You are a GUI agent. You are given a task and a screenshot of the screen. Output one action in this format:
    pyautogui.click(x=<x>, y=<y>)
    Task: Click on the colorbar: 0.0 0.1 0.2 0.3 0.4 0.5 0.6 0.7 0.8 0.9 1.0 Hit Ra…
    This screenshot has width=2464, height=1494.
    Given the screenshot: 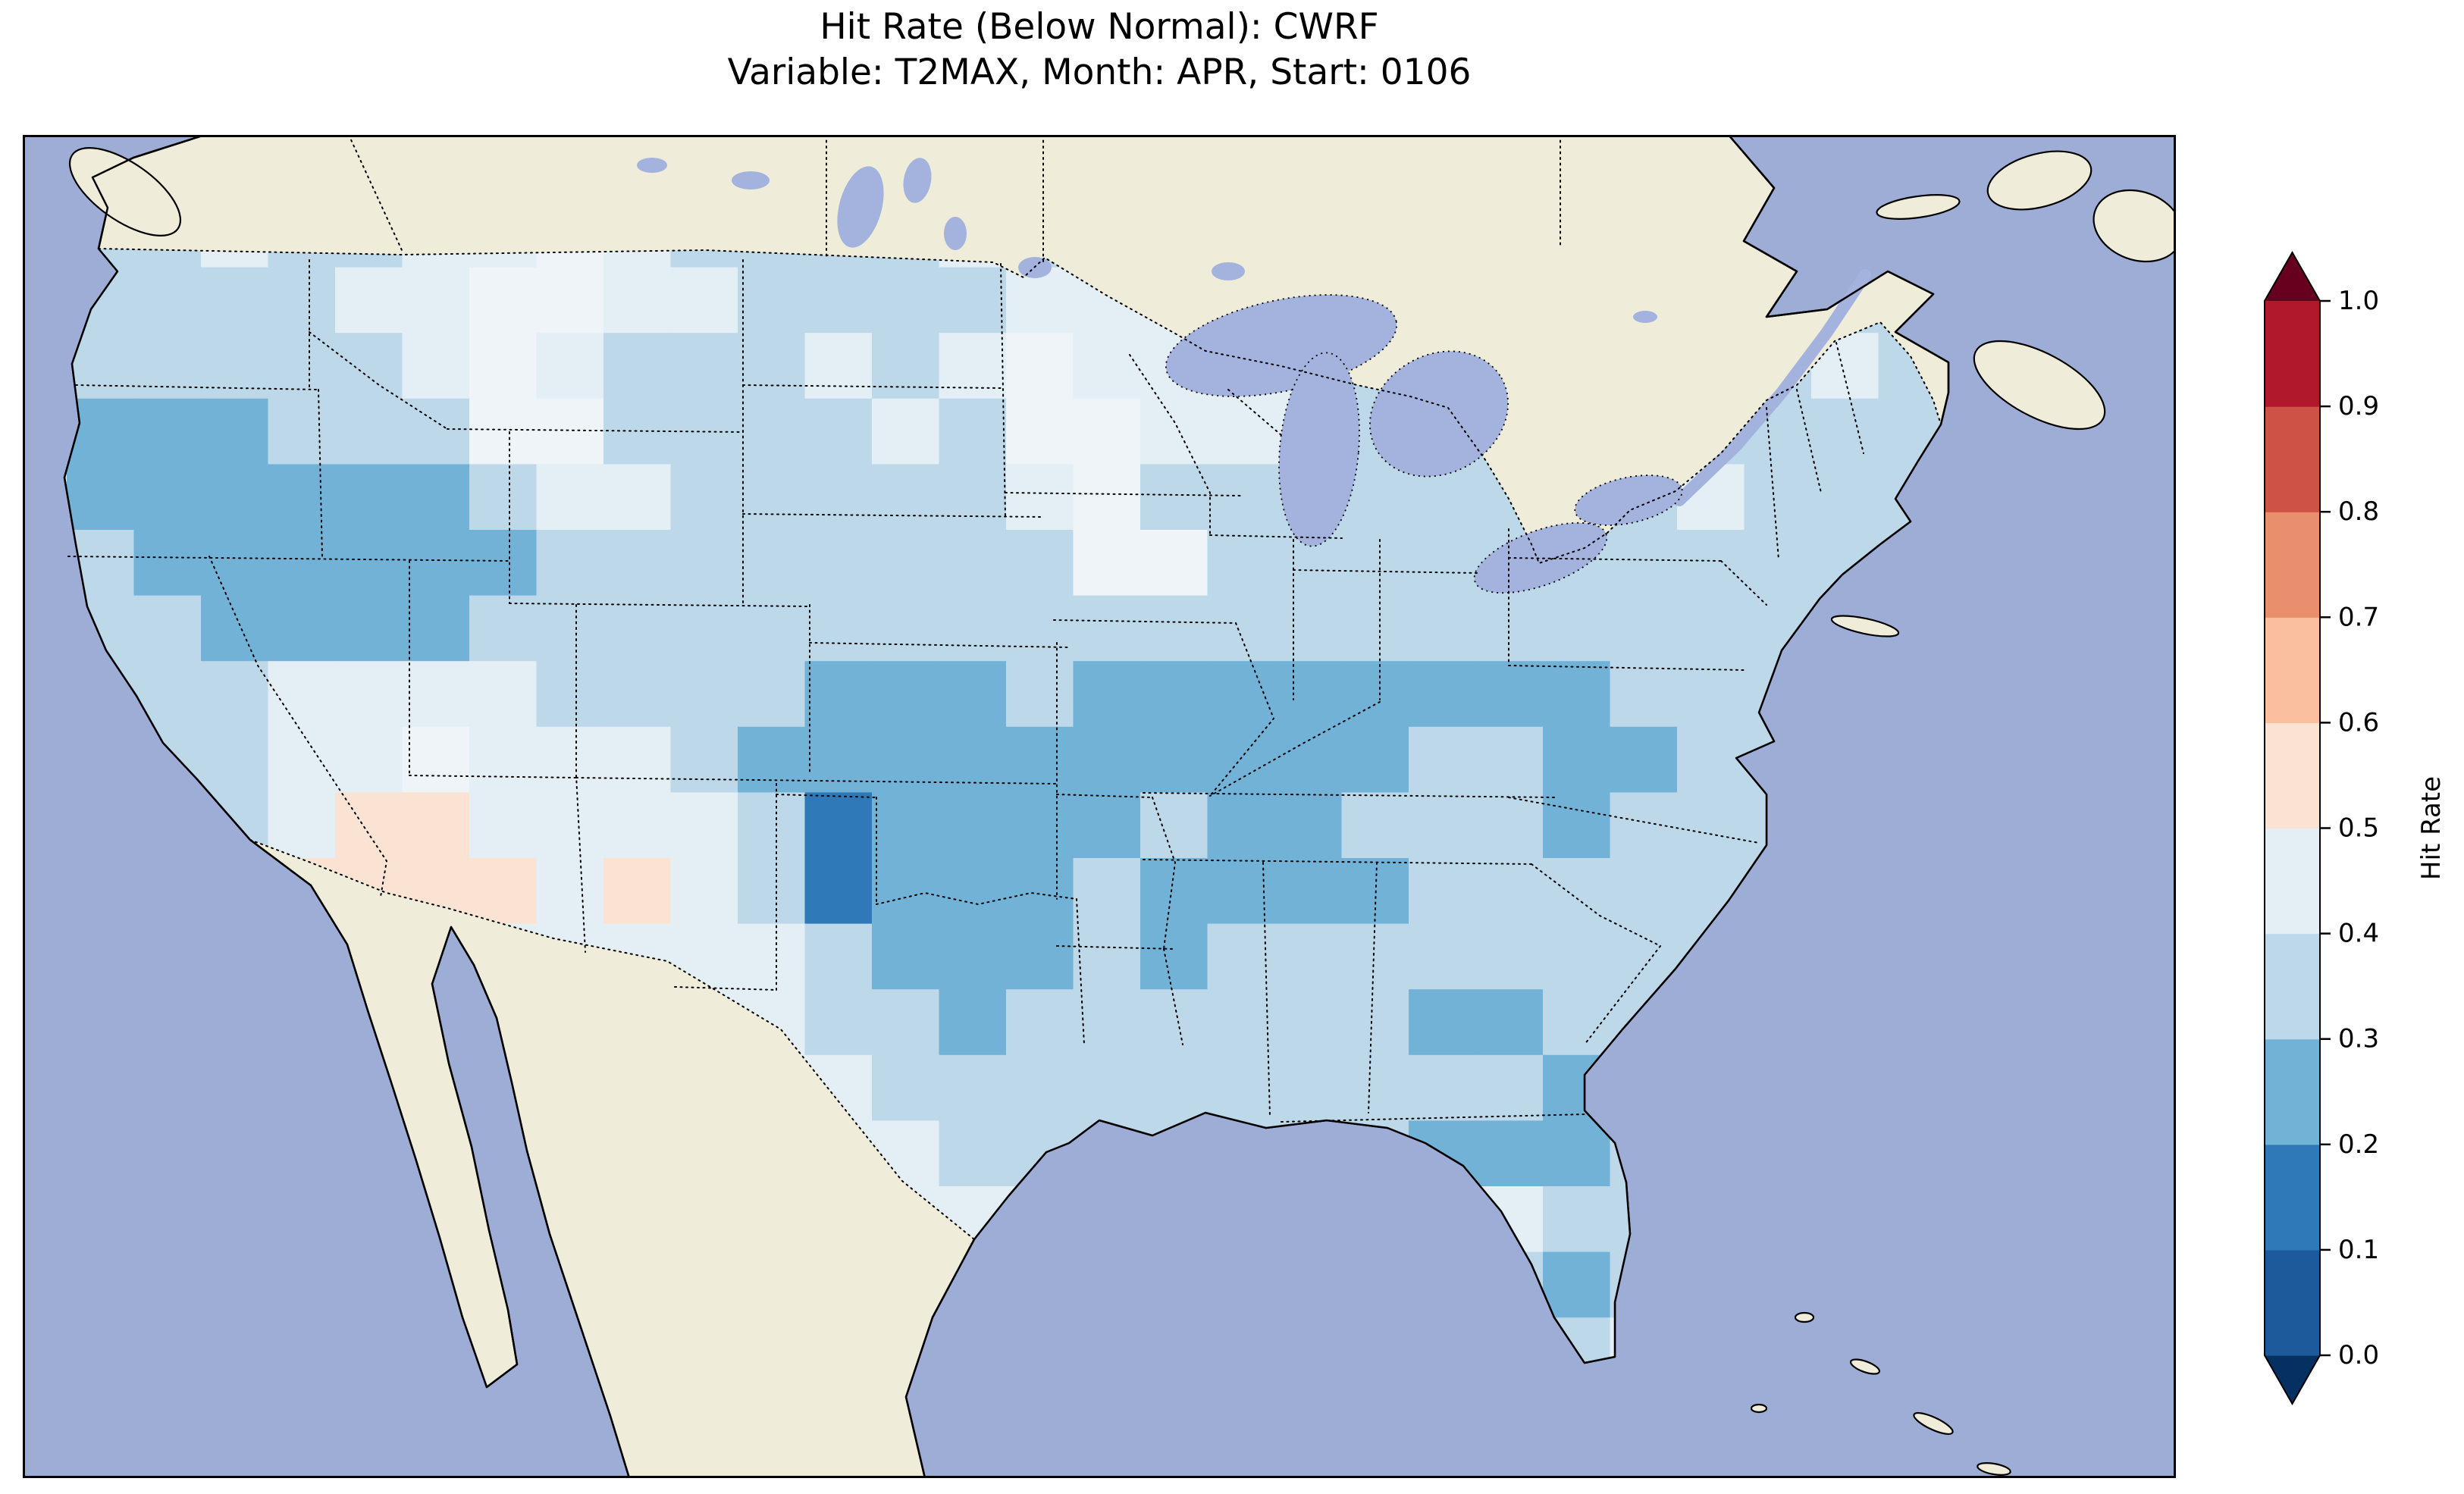 What is the action you would take?
    pyautogui.click(x=2355, y=828)
    